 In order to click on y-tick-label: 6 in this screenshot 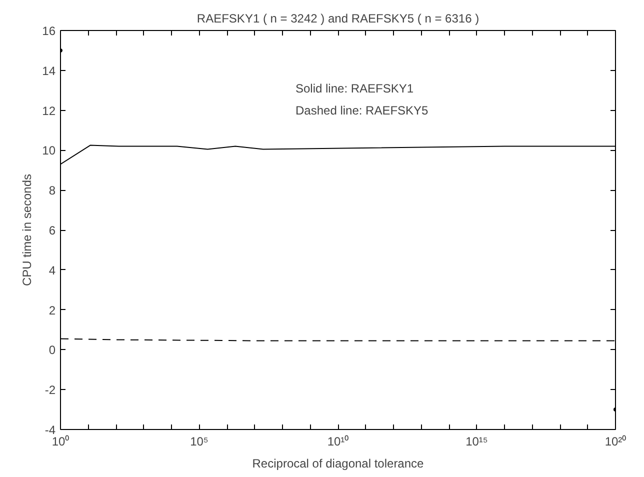, I will do `click(52, 231)`.